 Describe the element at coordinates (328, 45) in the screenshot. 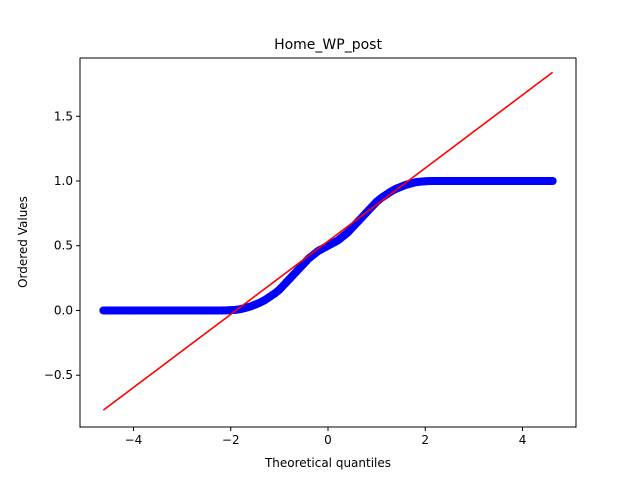

I see `chart-title: Home_WP_post` at that location.